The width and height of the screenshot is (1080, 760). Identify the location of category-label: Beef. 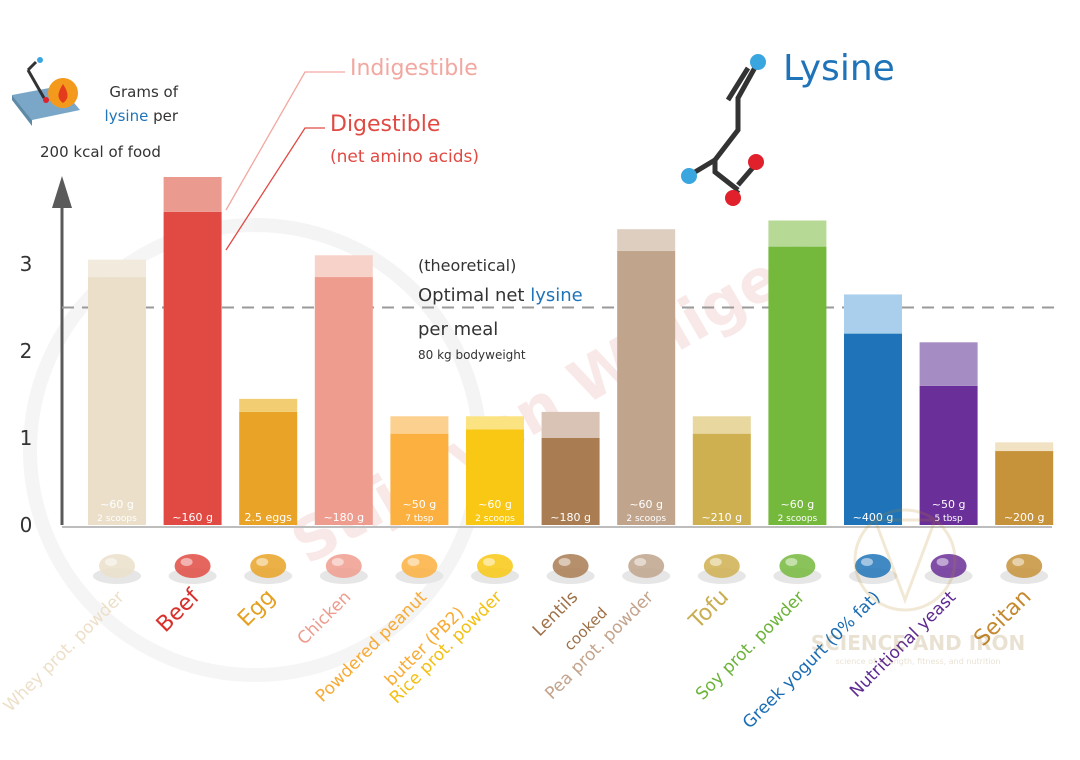
(179, 611).